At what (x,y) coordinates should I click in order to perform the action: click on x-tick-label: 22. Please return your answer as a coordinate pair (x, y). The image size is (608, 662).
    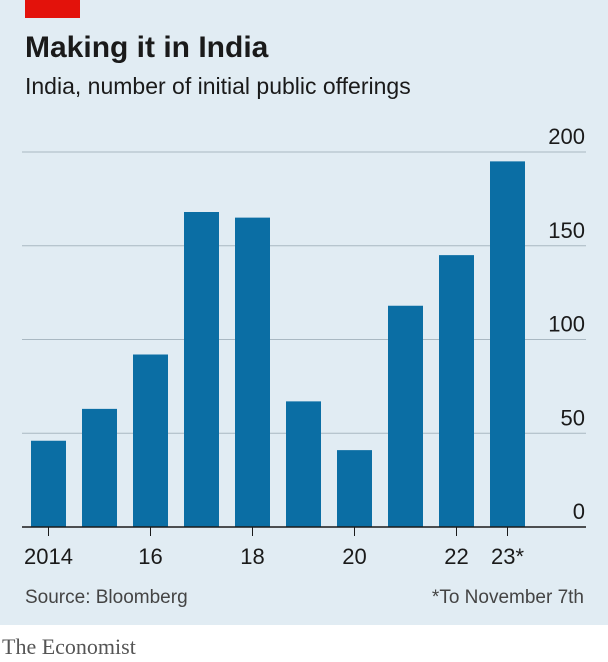
    Looking at the image, I should click on (456, 556).